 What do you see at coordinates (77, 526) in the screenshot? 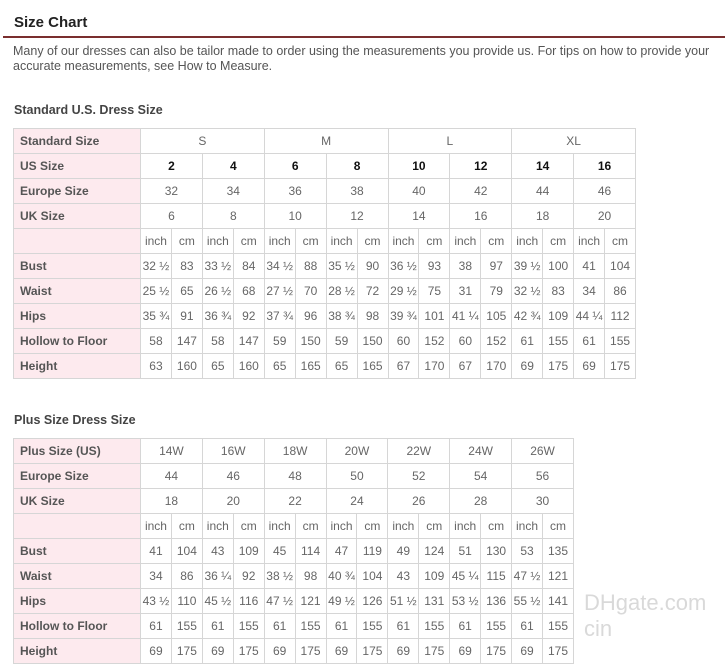
I see `row-label` at bounding box center [77, 526].